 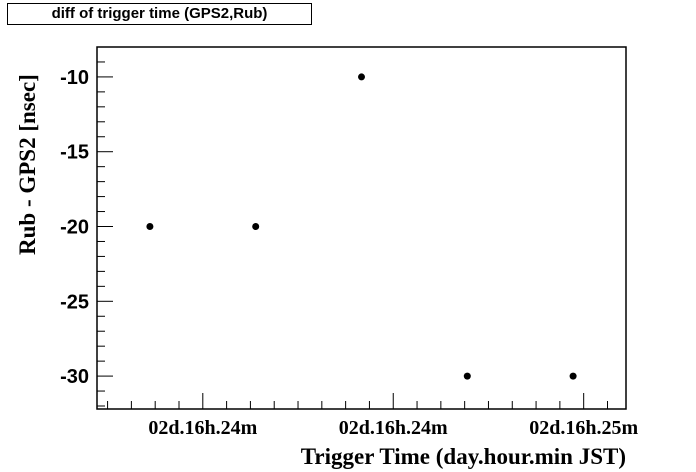 What do you see at coordinates (583, 428) in the screenshot?
I see `x-tick-label: 02d.16h.25m` at bounding box center [583, 428].